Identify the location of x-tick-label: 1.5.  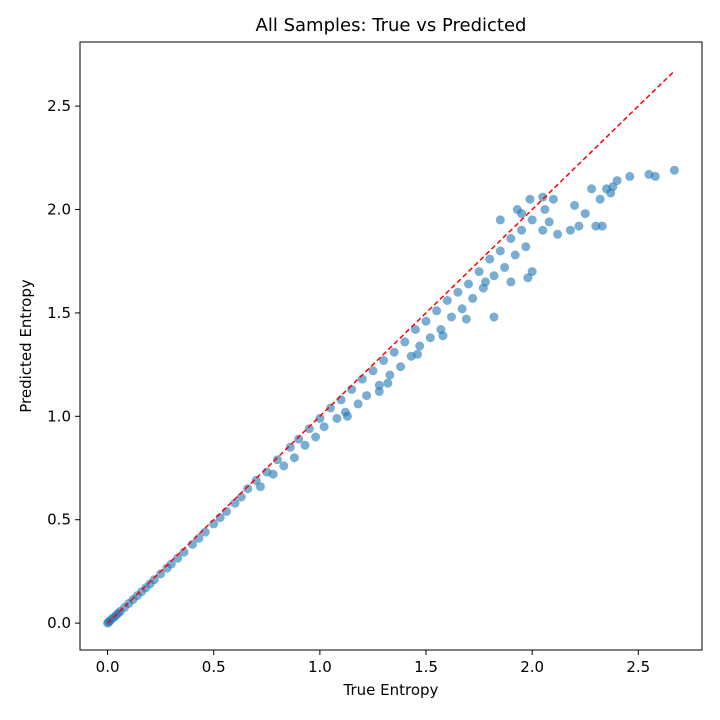
(426, 667).